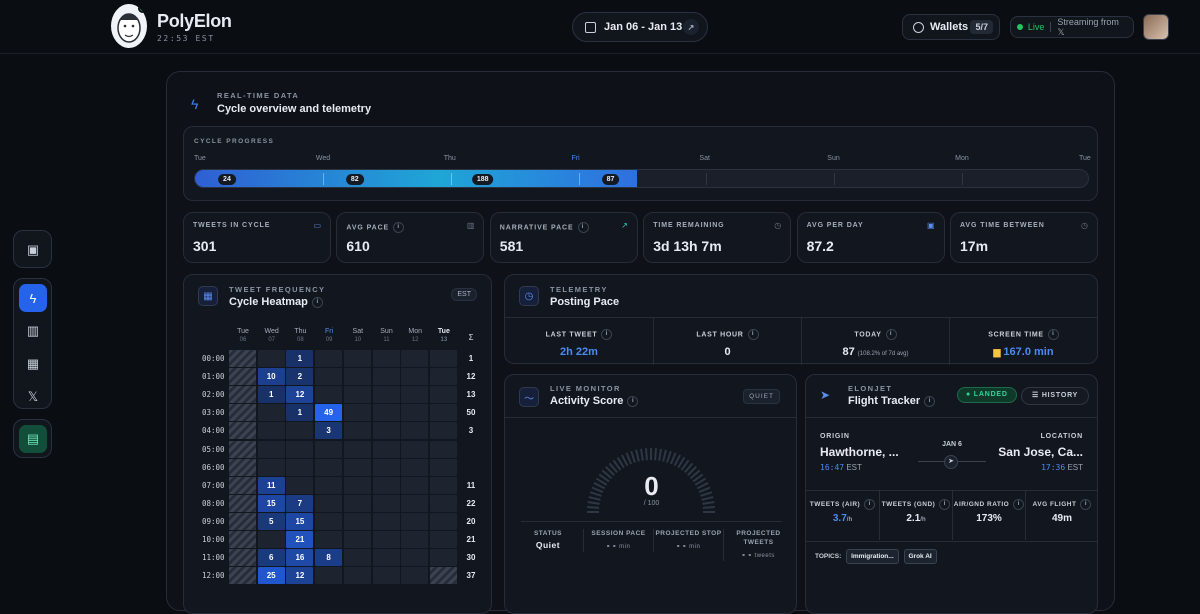 The height and width of the screenshot is (614, 1200). I want to click on elon-logo, so click(129, 26).